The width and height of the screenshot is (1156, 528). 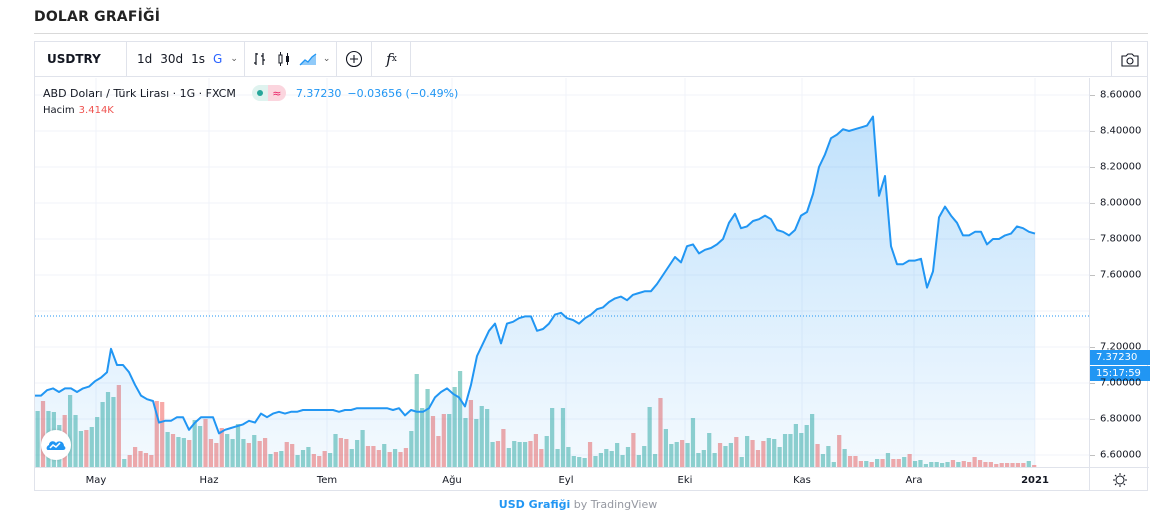 I want to click on add-compare-icon, so click(x=354, y=59).